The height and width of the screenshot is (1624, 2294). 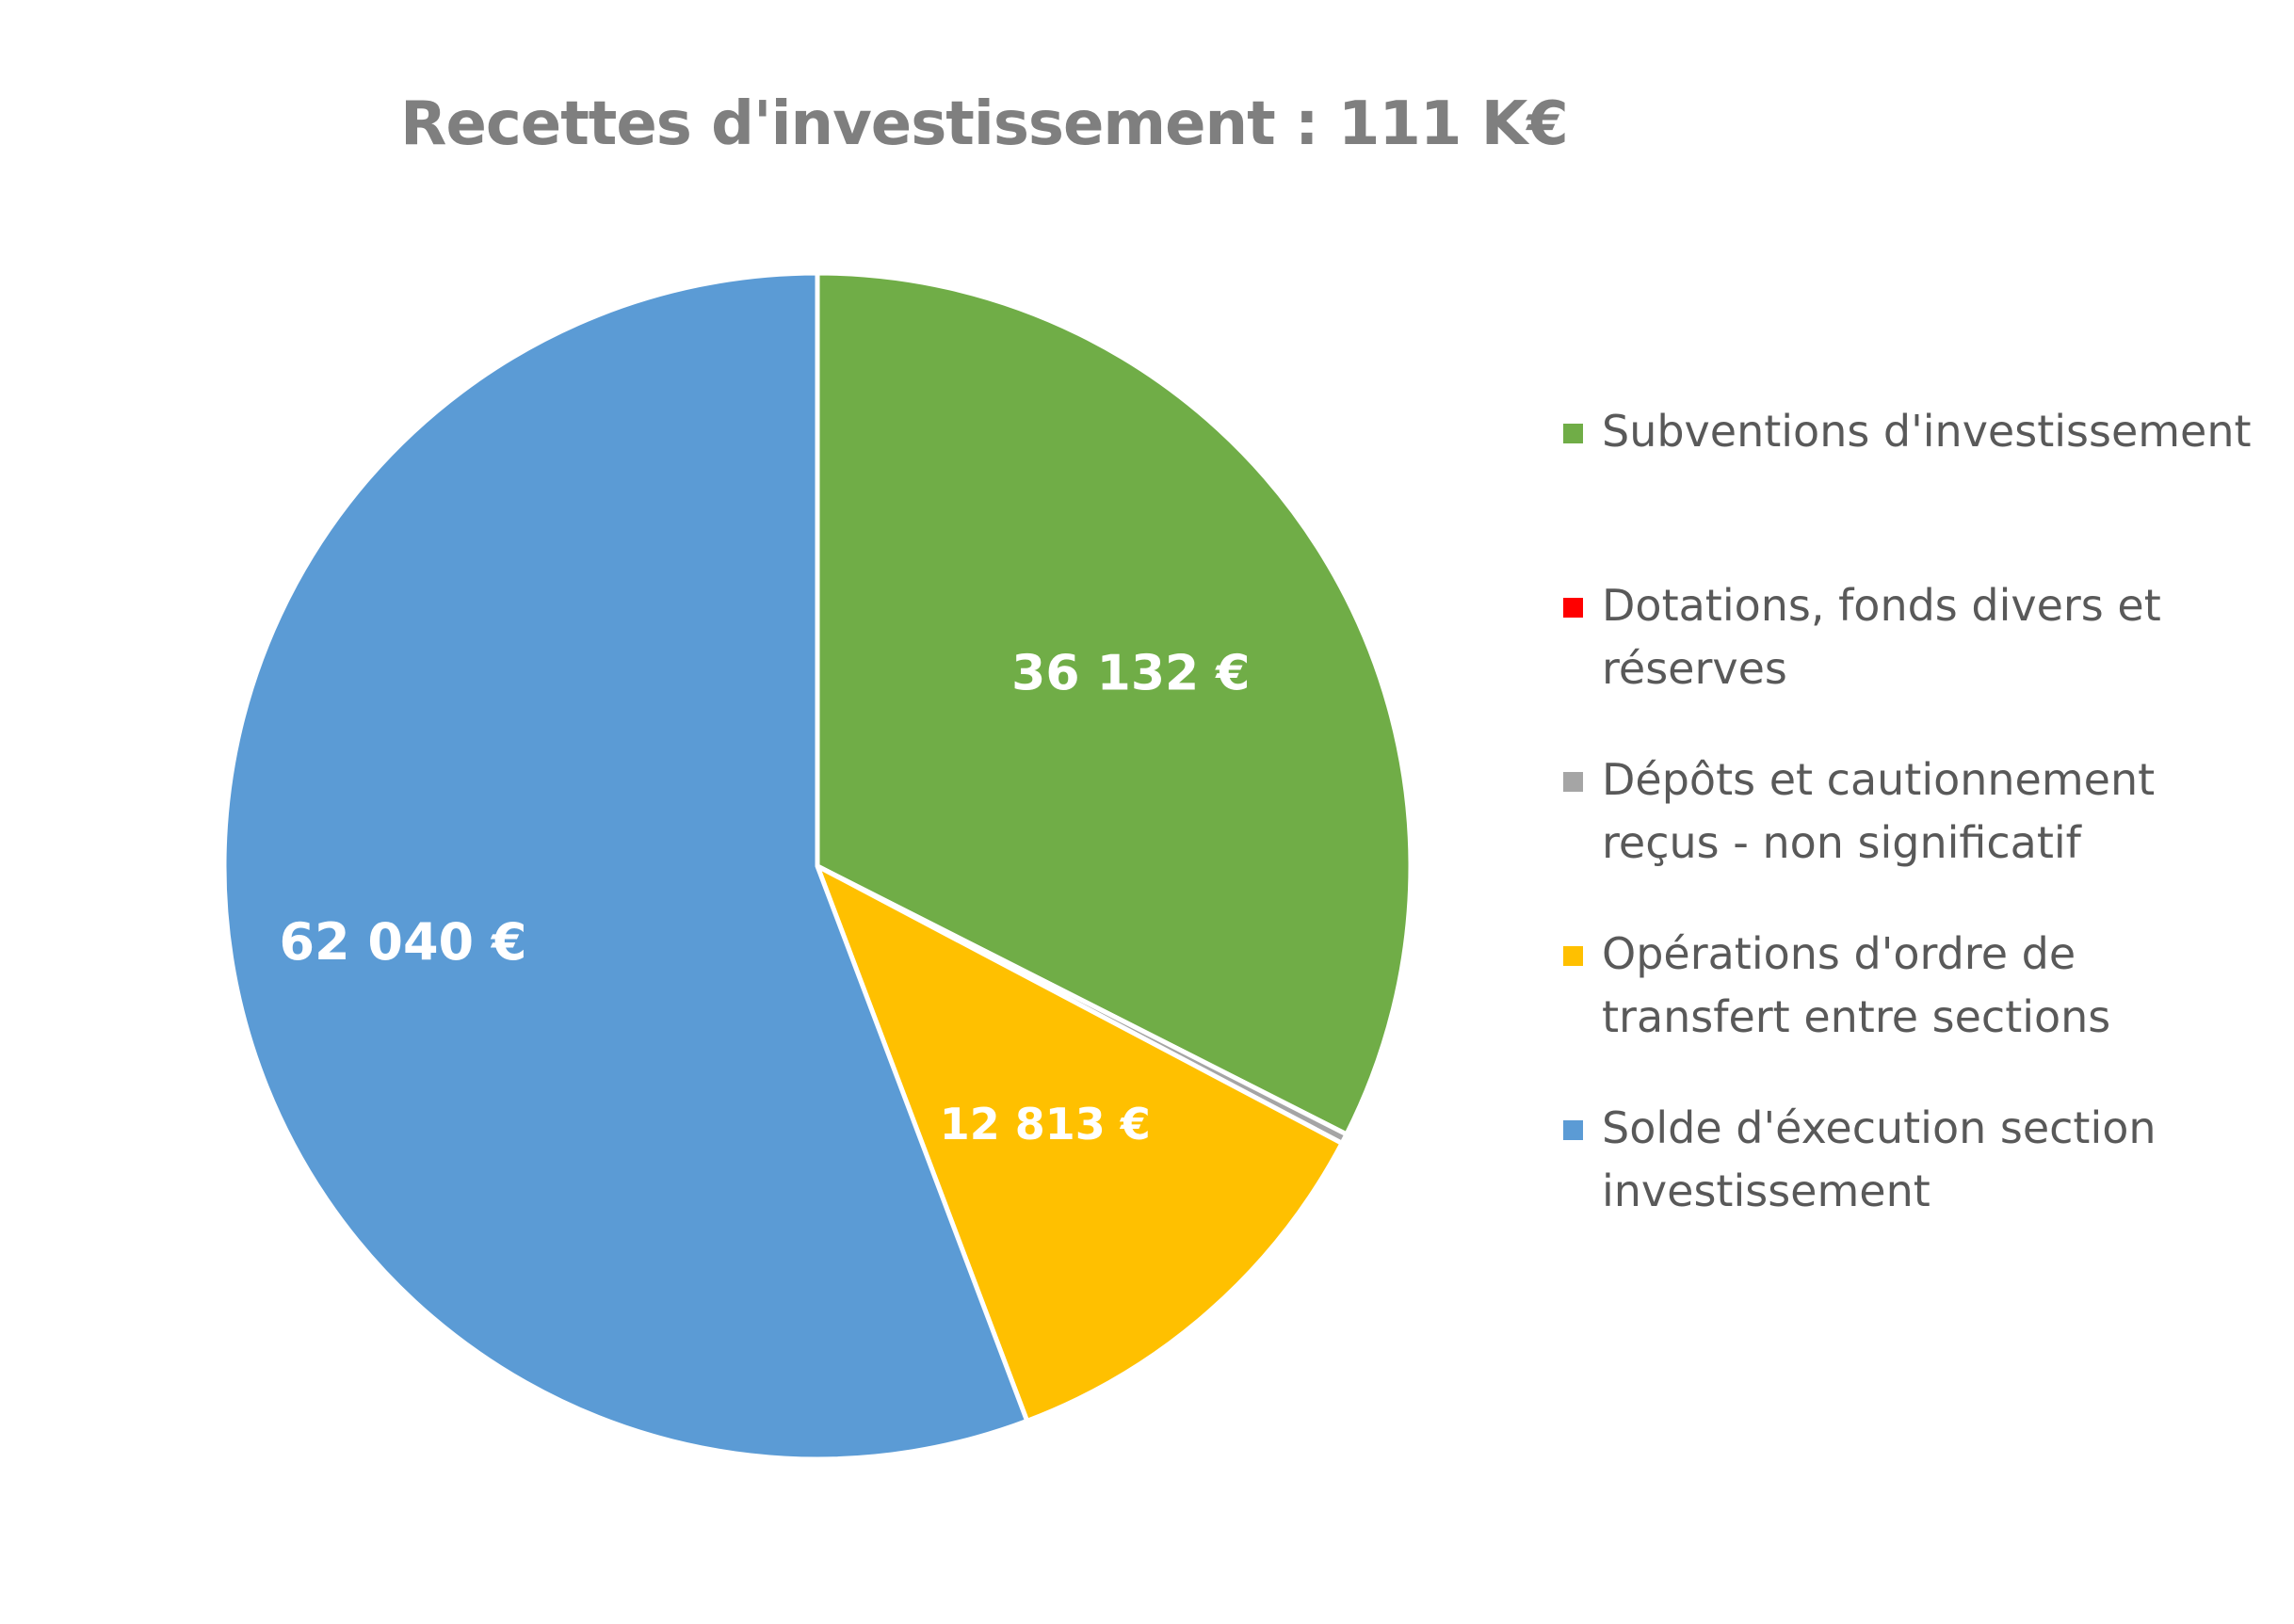 I want to click on legend-item-solde: Solde d'éxecution section investissement, so click(x=1925, y=1160).